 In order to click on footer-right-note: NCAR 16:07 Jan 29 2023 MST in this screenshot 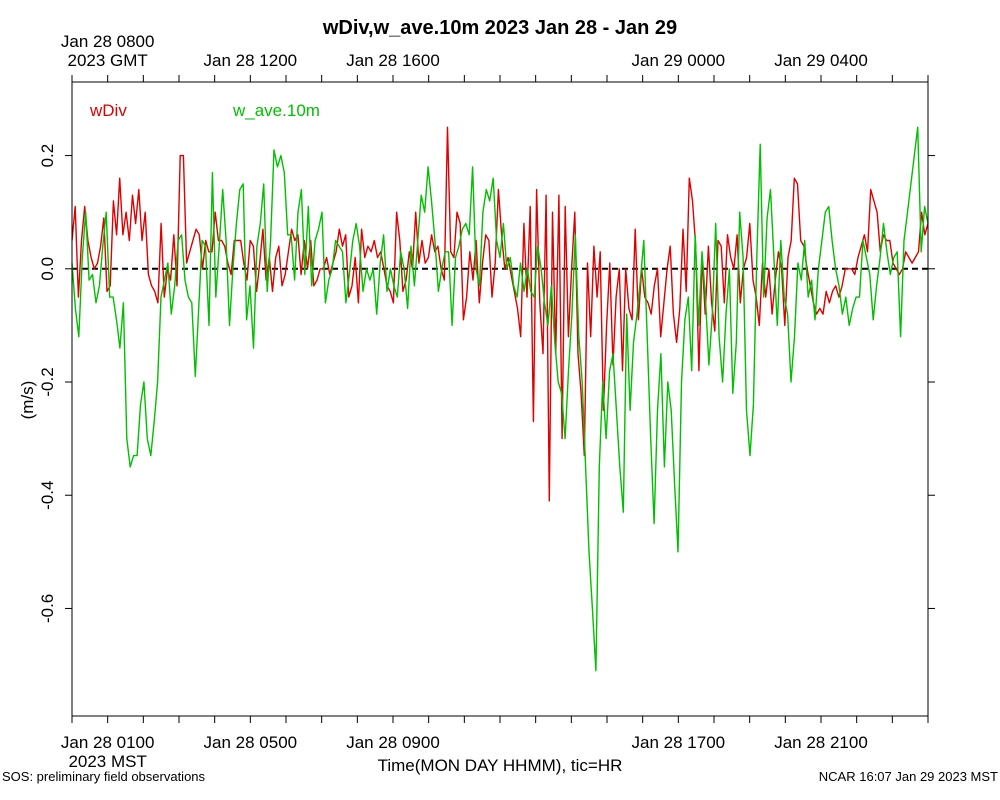, I will do `click(908, 776)`.